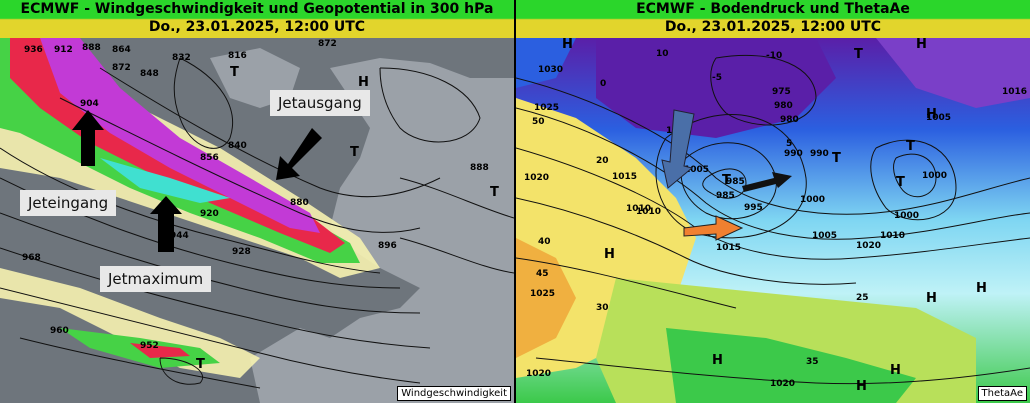  I want to click on theta-violet-area, so click(716, 88).